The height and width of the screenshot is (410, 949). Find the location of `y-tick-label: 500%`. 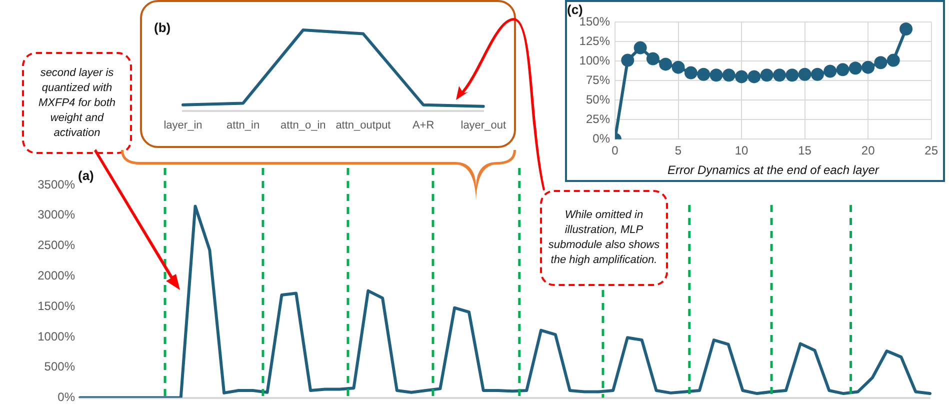

y-tick-label: 500% is located at coordinates (60, 367).